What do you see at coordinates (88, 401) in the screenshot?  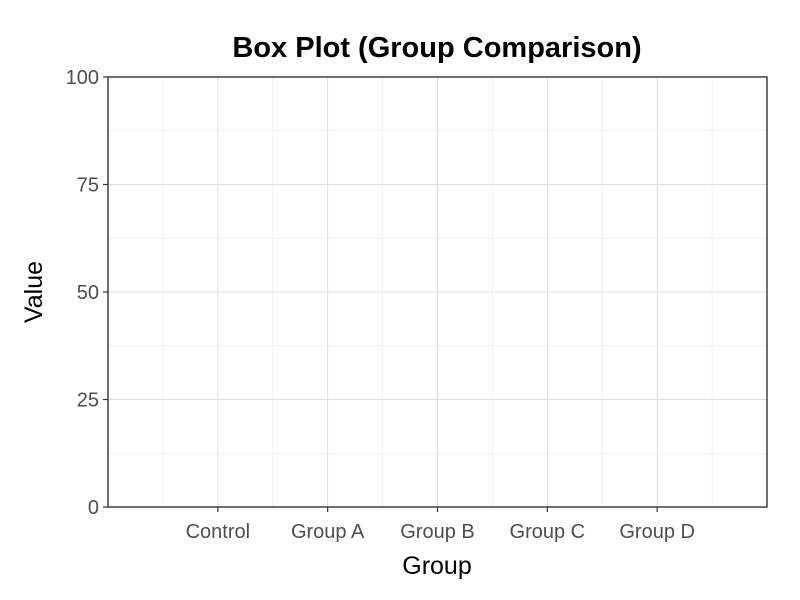 I see `y-tick-label: 25` at bounding box center [88, 401].